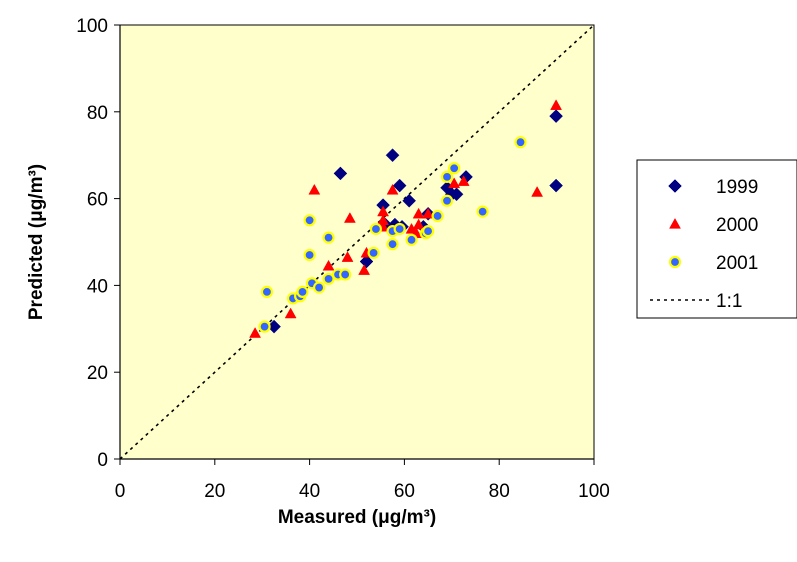  I want to click on x-tick-label: 80, so click(499, 491).